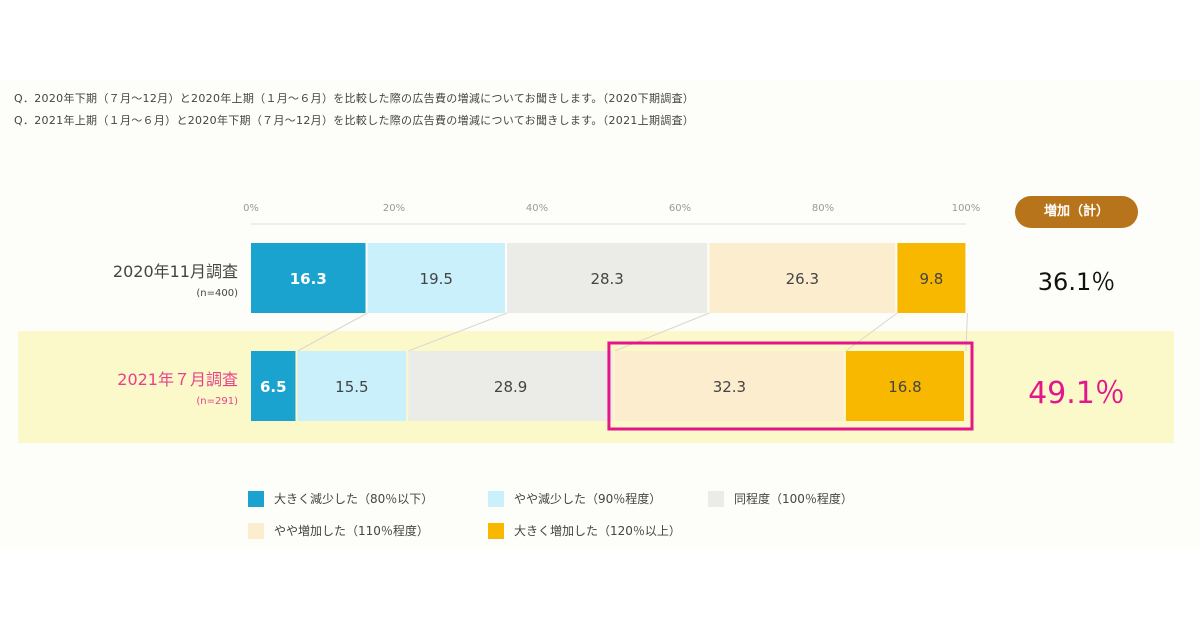 The height and width of the screenshot is (630, 1200). I want to click on row-sample-size: (n=291), so click(217, 401).